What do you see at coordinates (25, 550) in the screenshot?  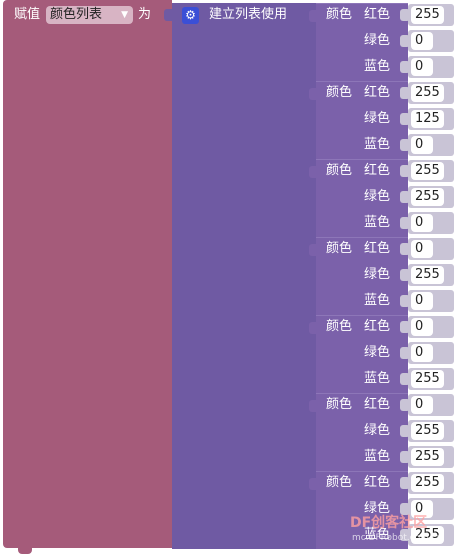 I see `block-notch` at bounding box center [25, 550].